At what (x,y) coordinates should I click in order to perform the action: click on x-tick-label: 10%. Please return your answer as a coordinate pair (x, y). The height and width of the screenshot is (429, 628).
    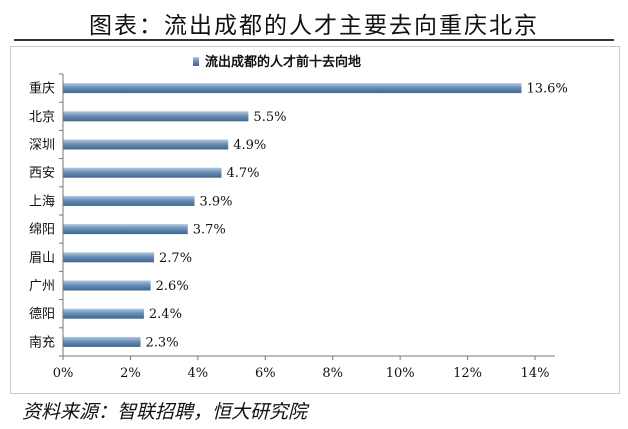
    Looking at the image, I should click on (400, 373).